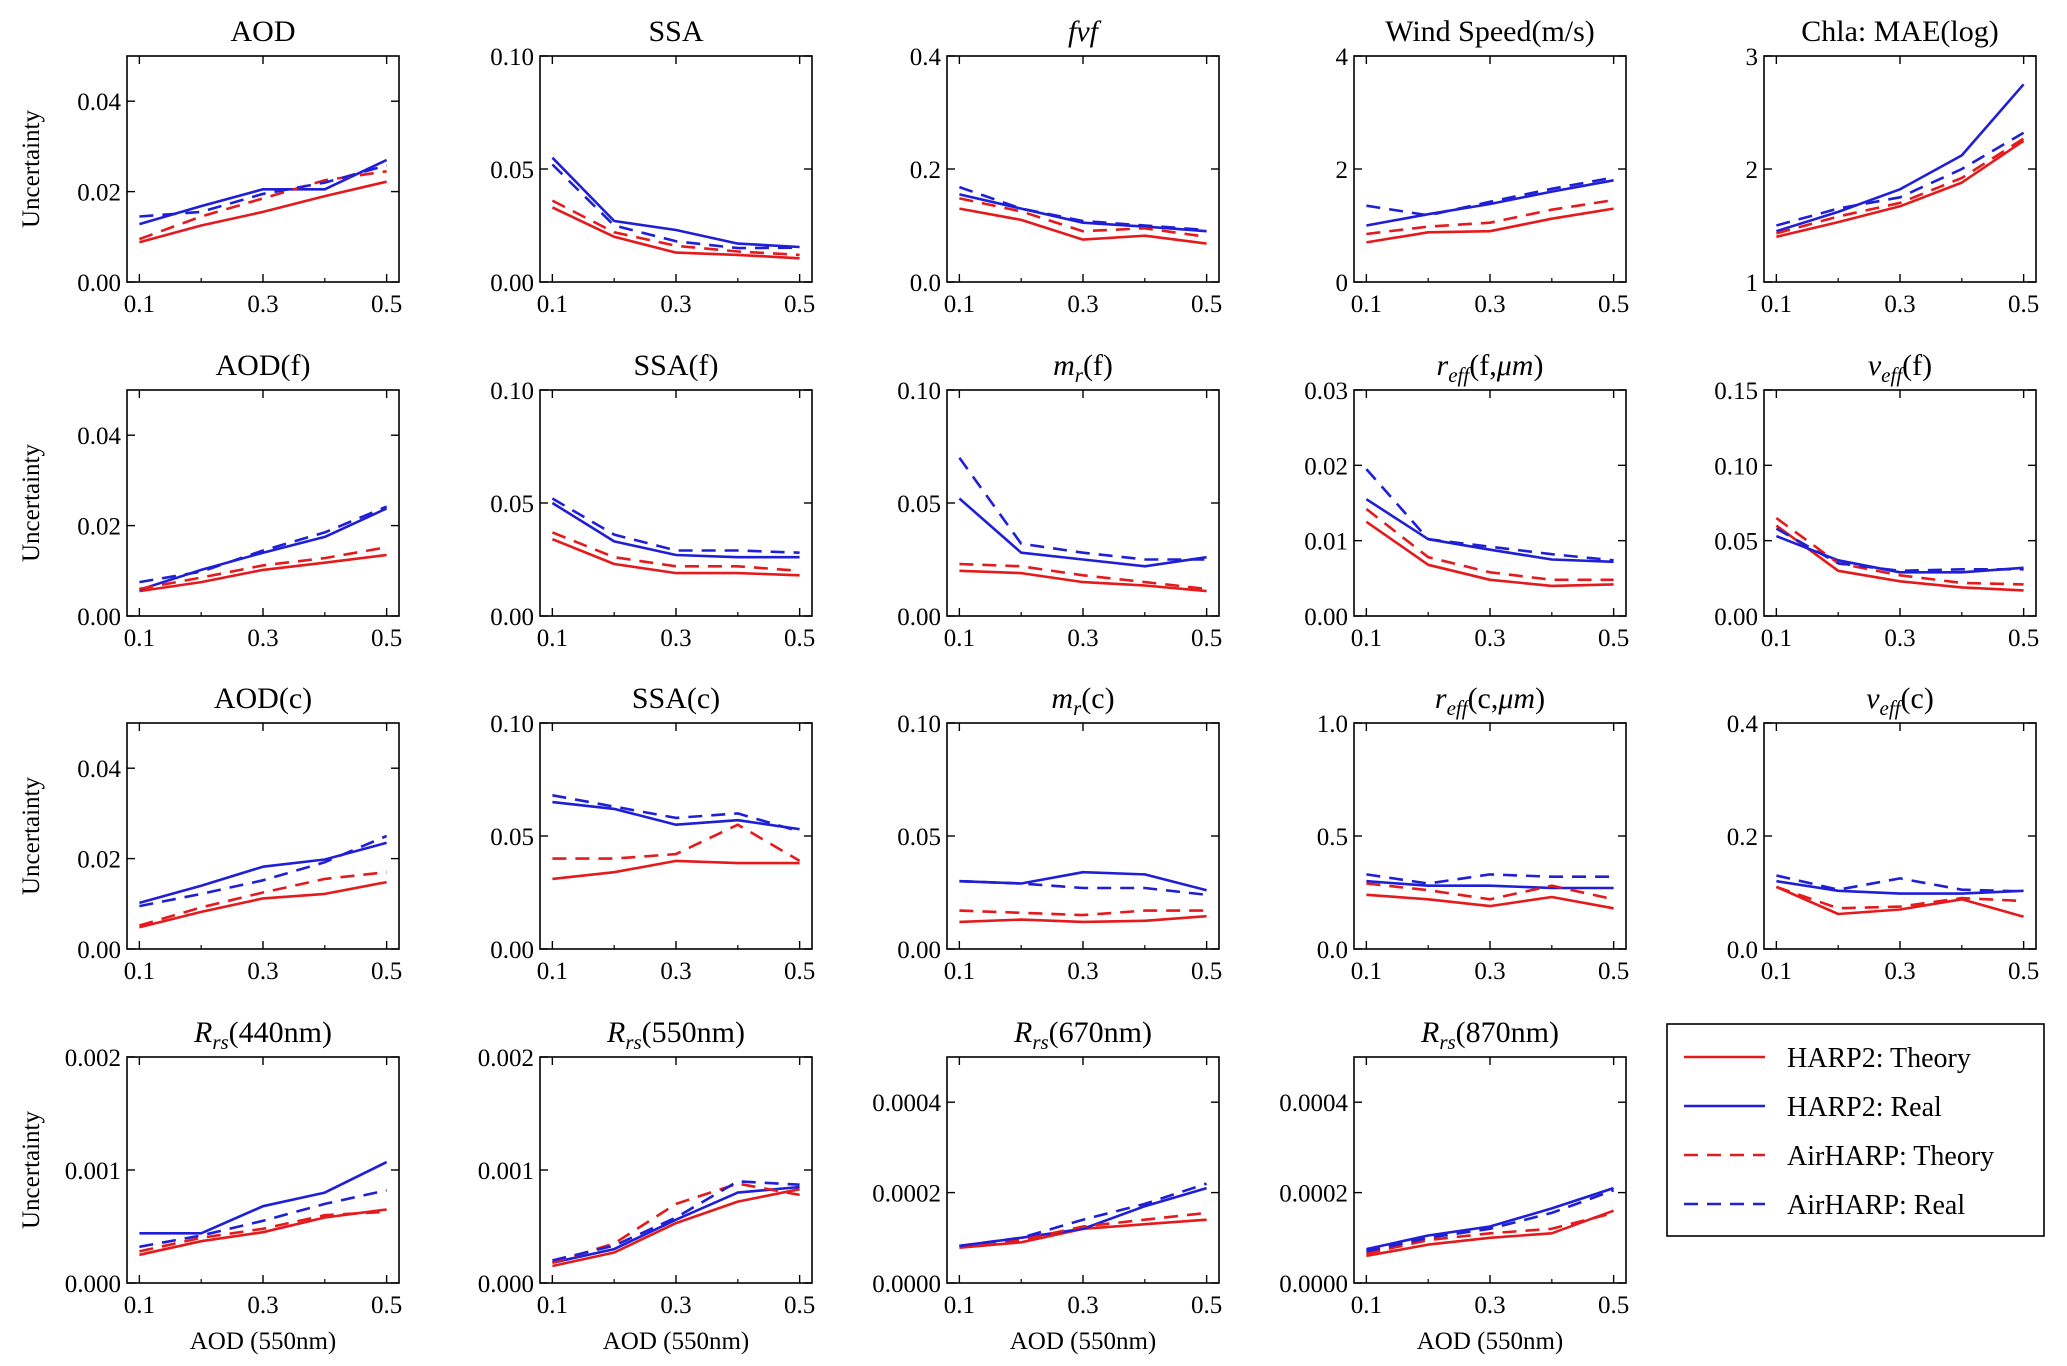 This screenshot has width=2067, height=1366. Describe the element at coordinates (93, 1171) in the screenshot. I see `y-tick-label: 0.001` at that location.